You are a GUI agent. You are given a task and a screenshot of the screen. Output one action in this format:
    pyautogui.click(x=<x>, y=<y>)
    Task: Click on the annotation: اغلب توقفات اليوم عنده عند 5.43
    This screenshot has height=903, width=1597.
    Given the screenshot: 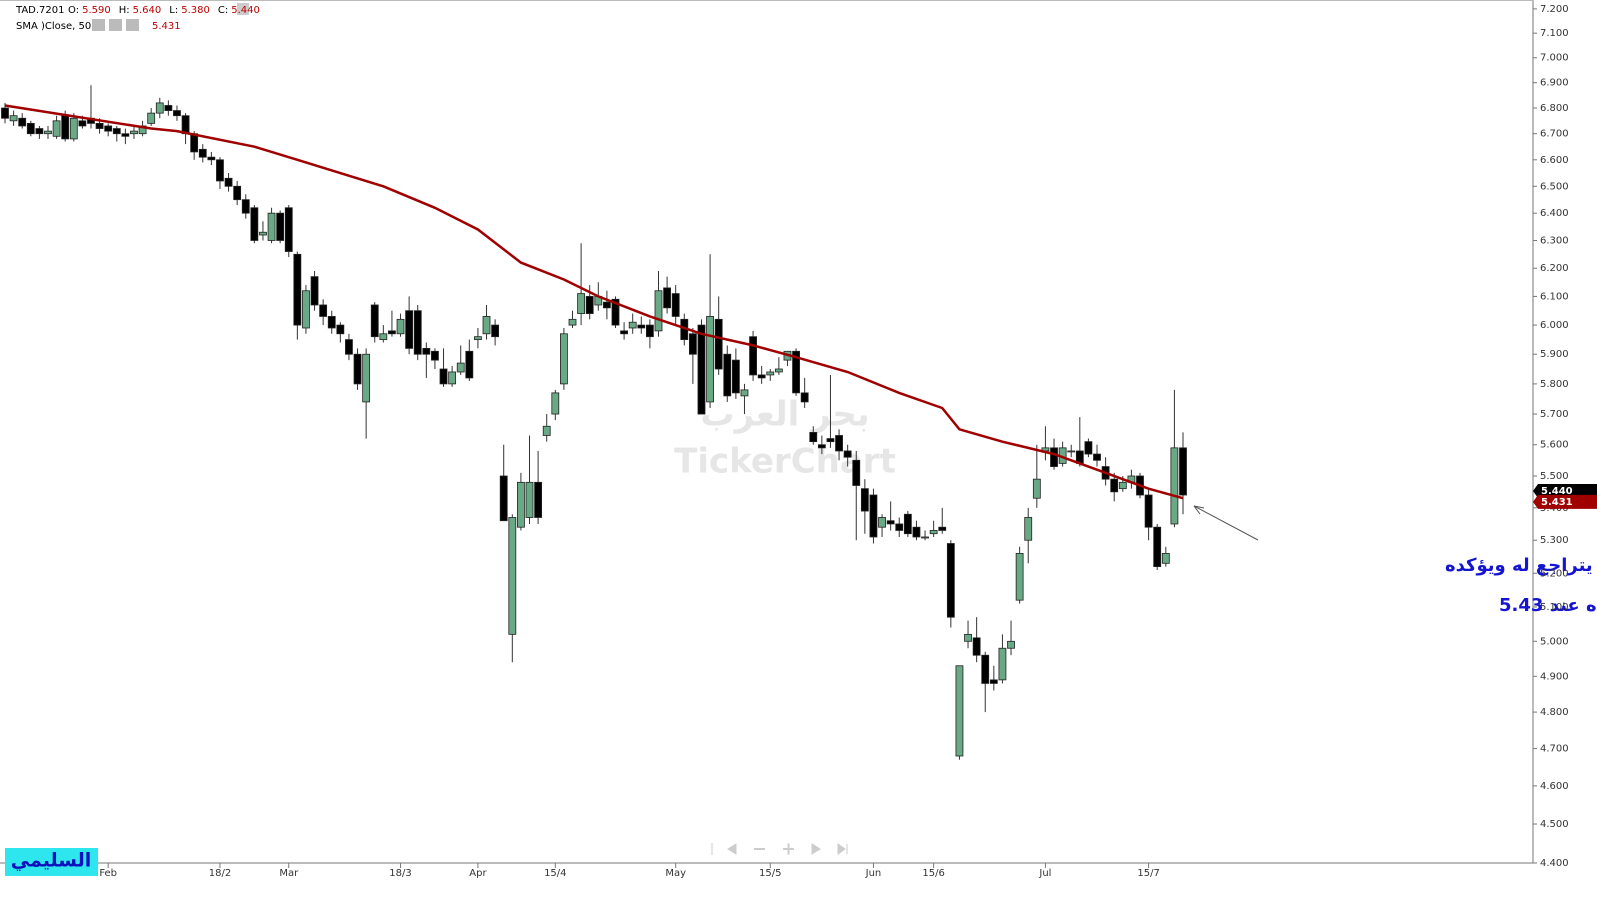 What is the action you would take?
    pyautogui.click(x=1548, y=605)
    